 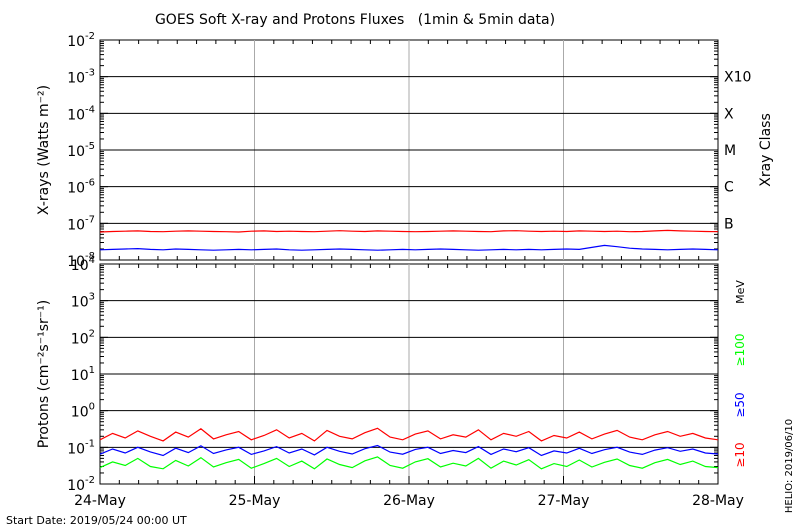 What do you see at coordinates (789, 466) in the screenshot?
I see `credit-label: HELIO: 2019/06/10` at bounding box center [789, 466].